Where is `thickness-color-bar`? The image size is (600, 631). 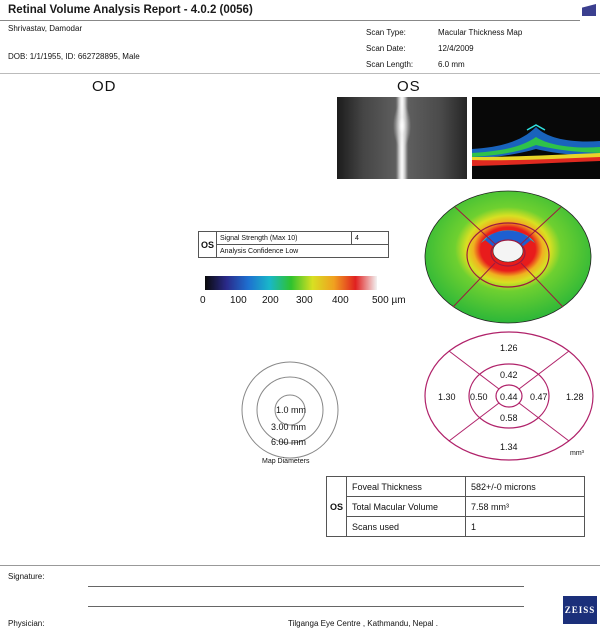
thickness-color-bar is located at coordinates (291, 283).